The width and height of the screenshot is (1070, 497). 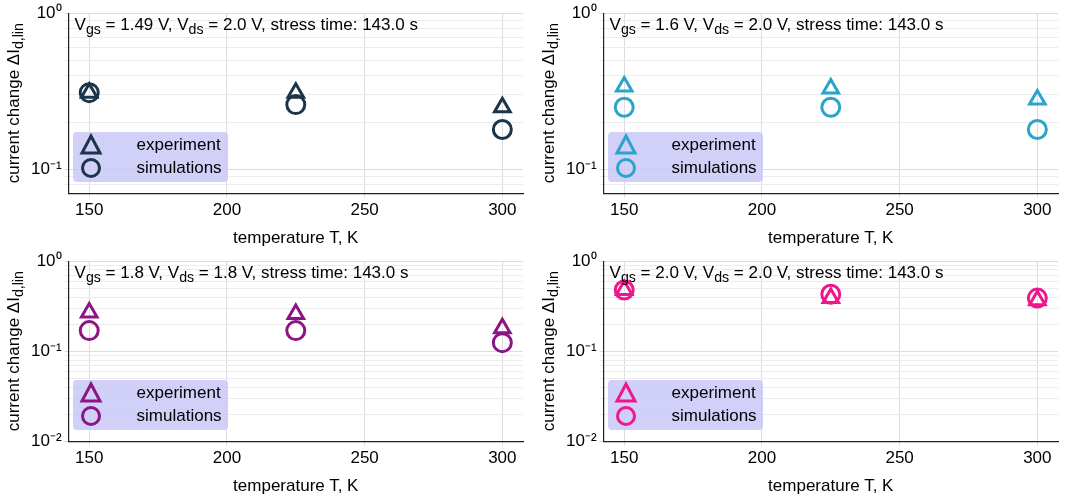 What do you see at coordinates (241, 274) in the screenshot?
I see `annotation: V$_{gs}$ = 1.8 V, V$_{ds}$ = 1.8 V, stress time: 143.0 s` at bounding box center [241, 274].